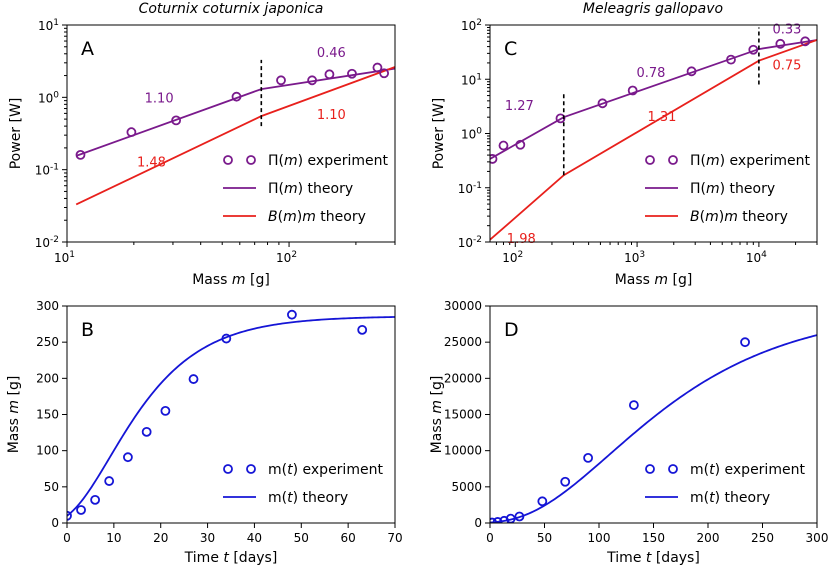 This screenshot has height=580, width=830. I want to click on x-tick-label: 101, so click(64, 257).